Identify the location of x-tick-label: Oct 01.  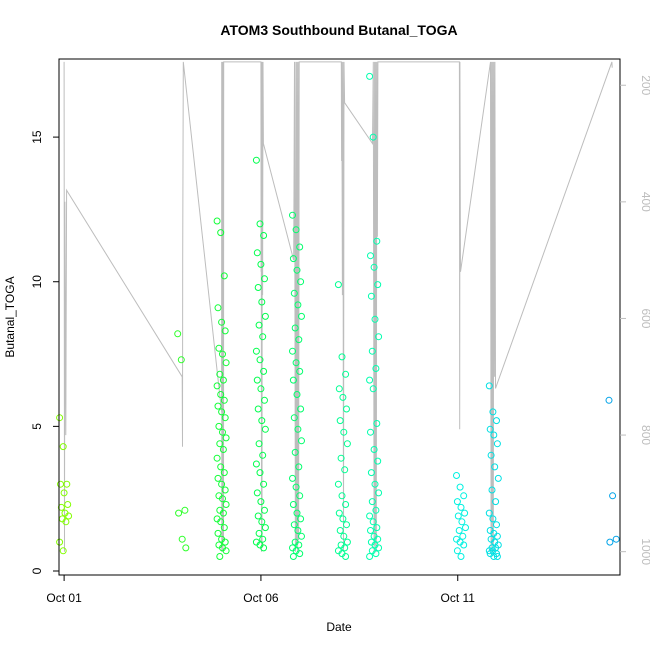
(64, 598).